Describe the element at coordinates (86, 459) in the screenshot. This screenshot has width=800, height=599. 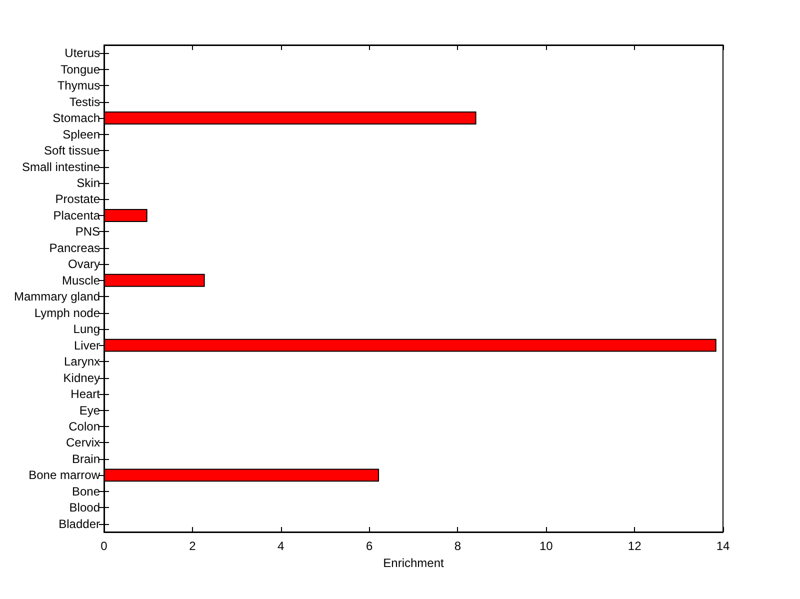
I see `y-tick-label: Brain` at that location.